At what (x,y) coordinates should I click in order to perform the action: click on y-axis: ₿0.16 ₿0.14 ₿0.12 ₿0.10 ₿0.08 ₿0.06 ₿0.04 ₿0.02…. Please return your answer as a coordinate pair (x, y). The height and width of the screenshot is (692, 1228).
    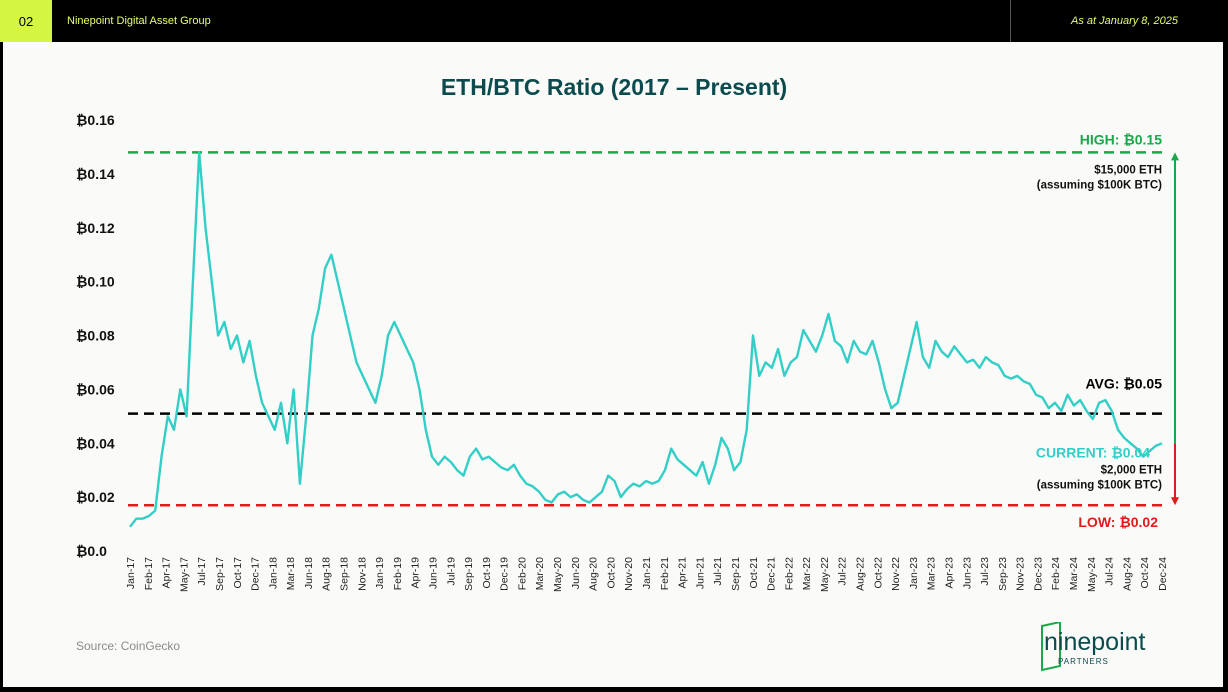
    Looking at the image, I should click on (95, 335).